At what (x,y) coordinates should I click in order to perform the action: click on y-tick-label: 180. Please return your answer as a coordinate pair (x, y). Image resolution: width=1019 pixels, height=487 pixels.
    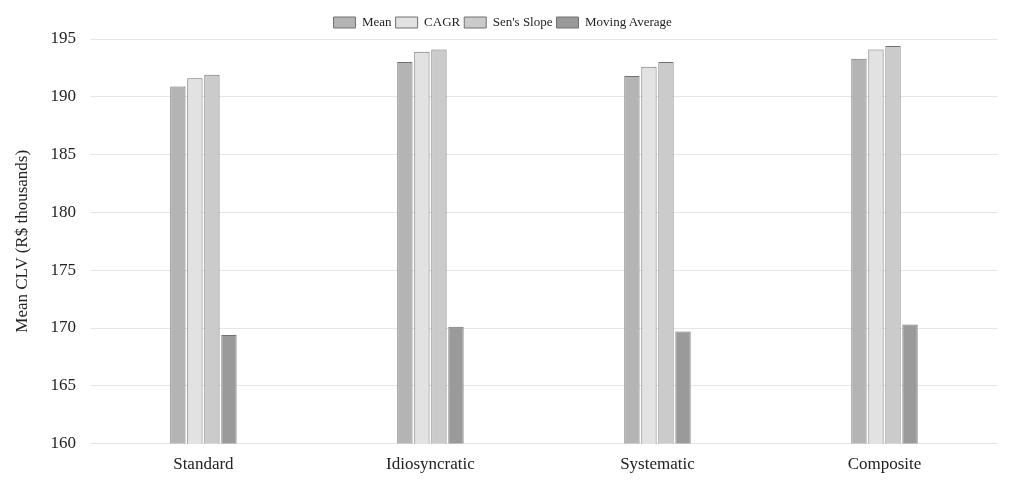
    Looking at the image, I should click on (63, 211).